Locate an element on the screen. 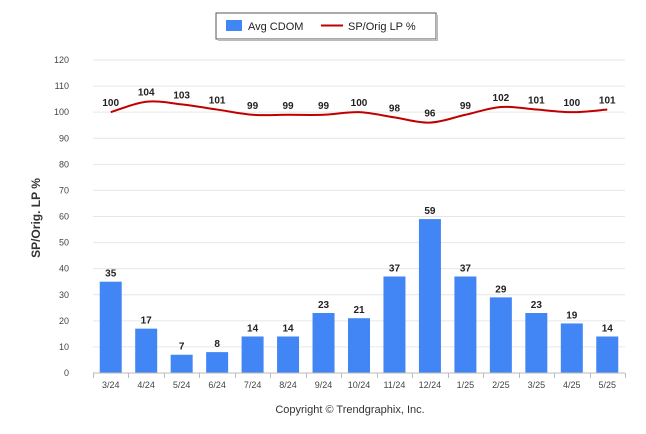 This screenshot has width=646, height=434. x-tick-label: 9/24 is located at coordinates (324, 385).